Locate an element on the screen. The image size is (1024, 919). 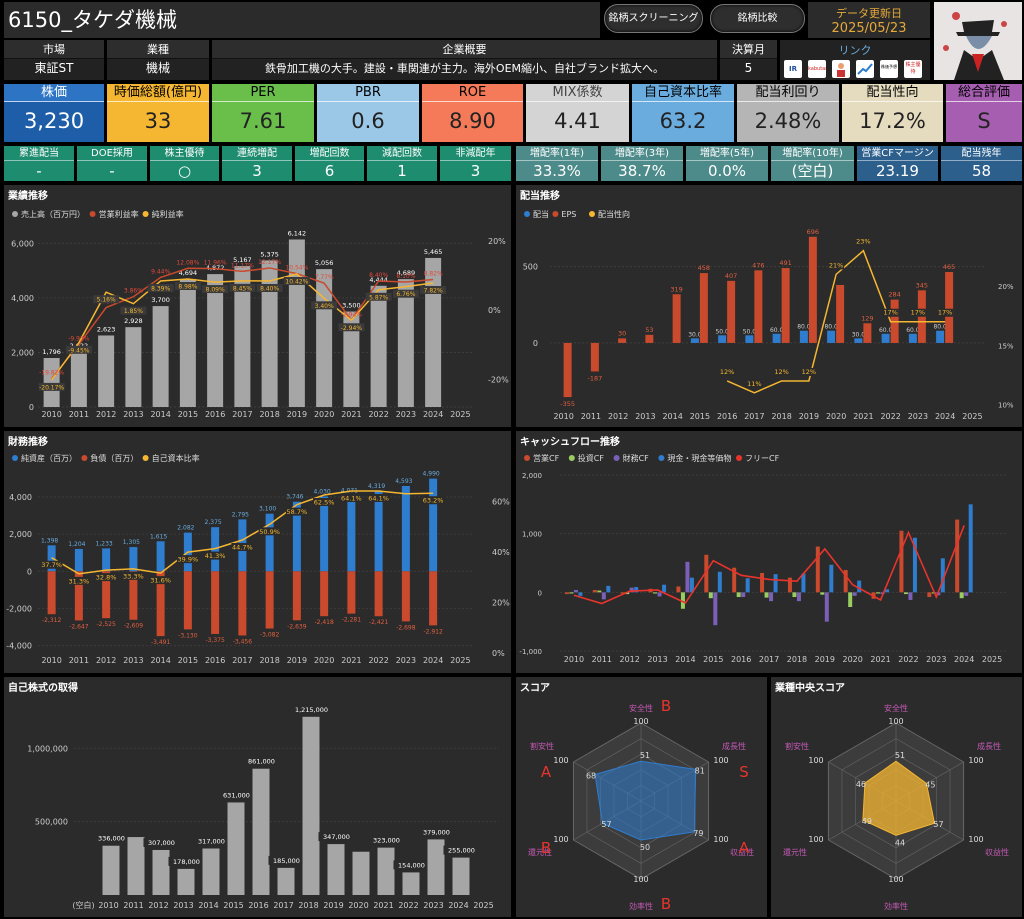
kpi-3: PBR 0.6 is located at coordinates (368, 113).